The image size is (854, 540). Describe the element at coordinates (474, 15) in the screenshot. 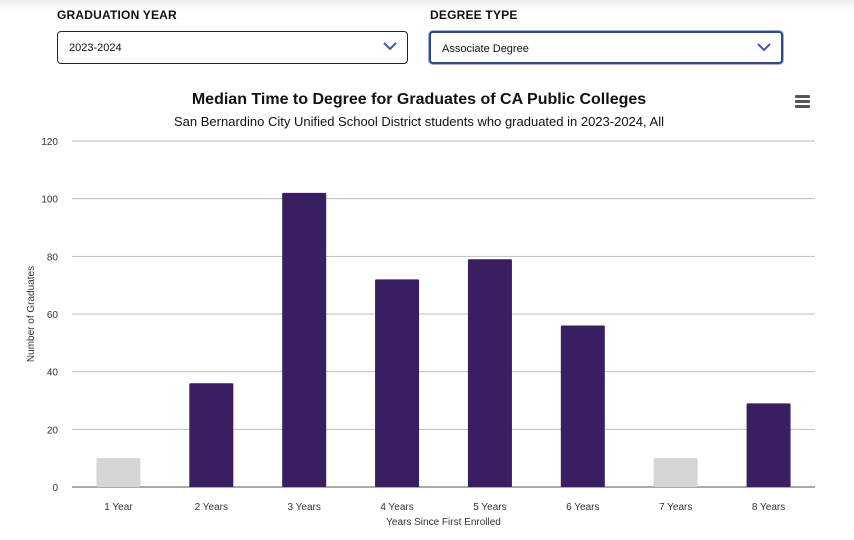

I see `degree-type-label: DEGREE TYPE` at that location.